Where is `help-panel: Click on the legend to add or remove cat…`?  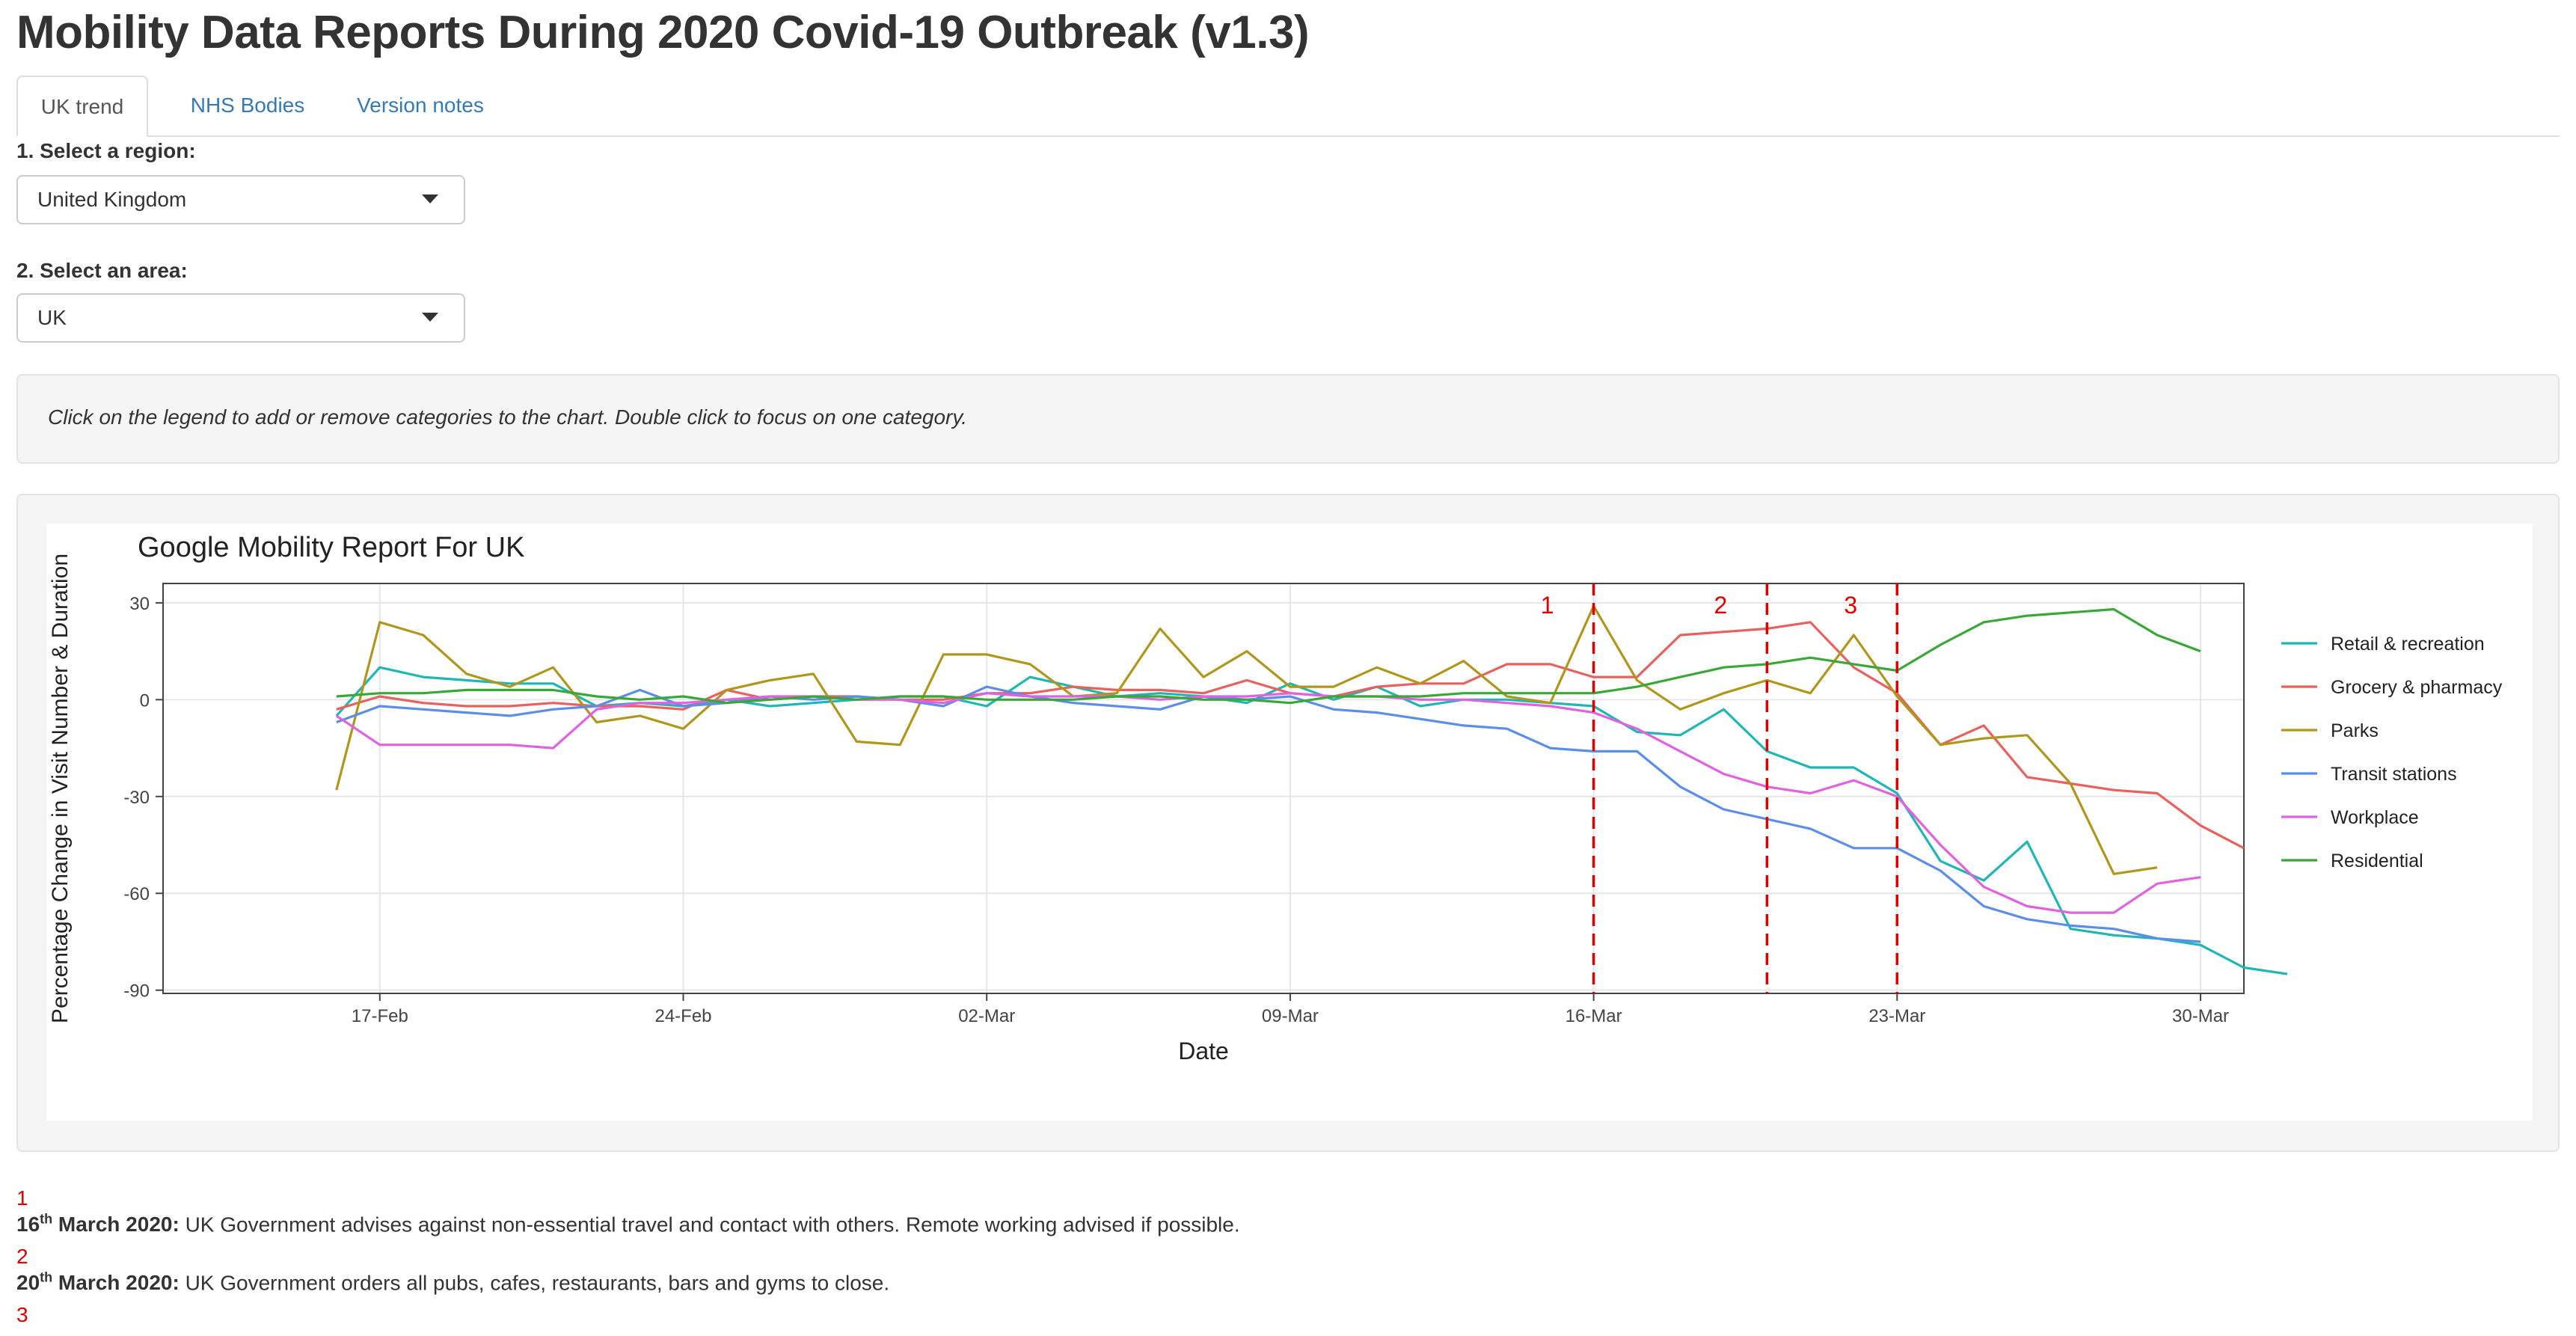 help-panel: Click on the legend to add or remove cat… is located at coordinates (1288, 419).